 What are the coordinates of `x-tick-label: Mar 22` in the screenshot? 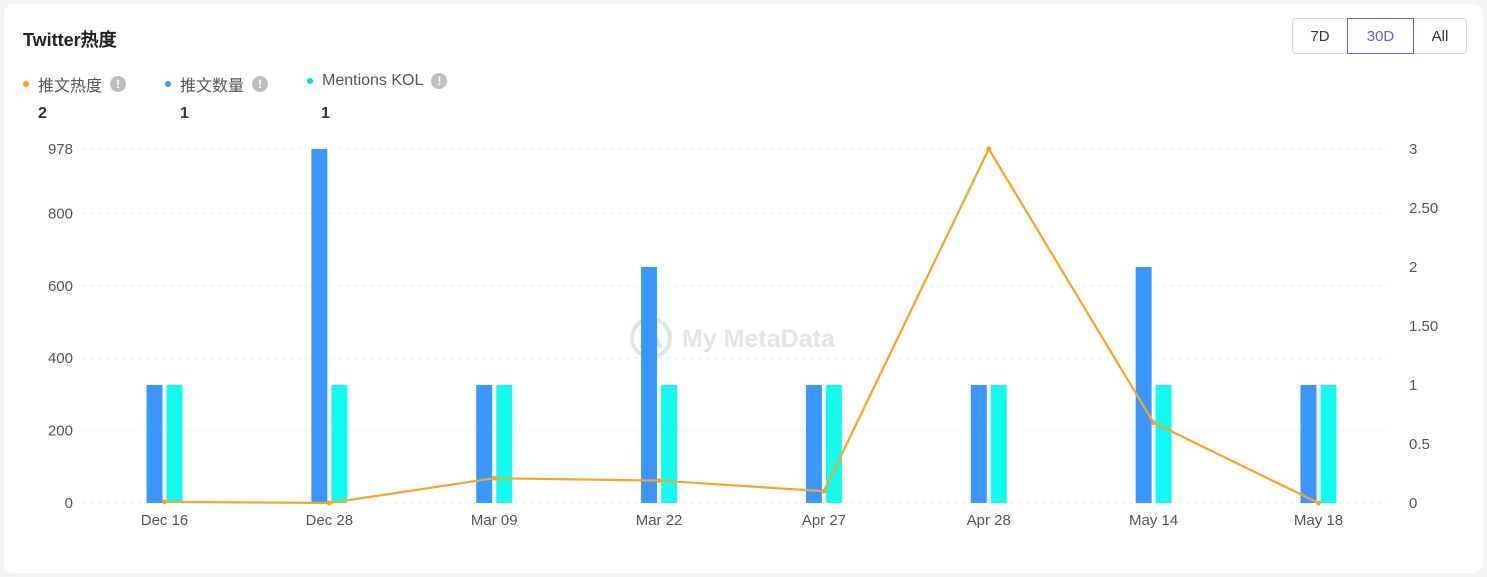 It's located at (659, 520).